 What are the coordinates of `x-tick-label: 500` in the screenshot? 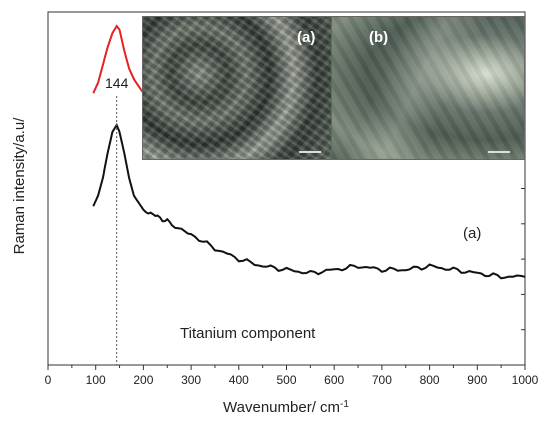 It's located at (286, 380).